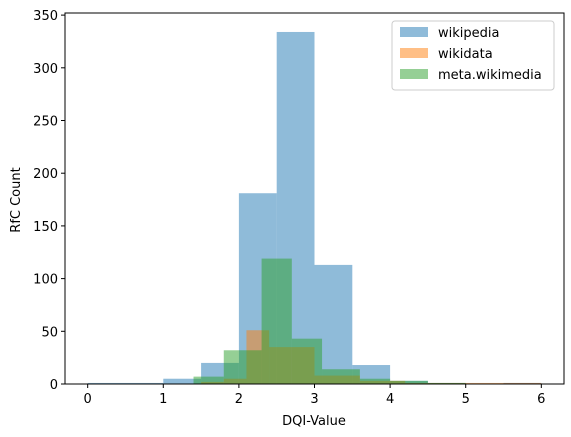  Describe the element at coordinates (163, 399) in the screenshot. I see `x-tick-label: 1` at that location.